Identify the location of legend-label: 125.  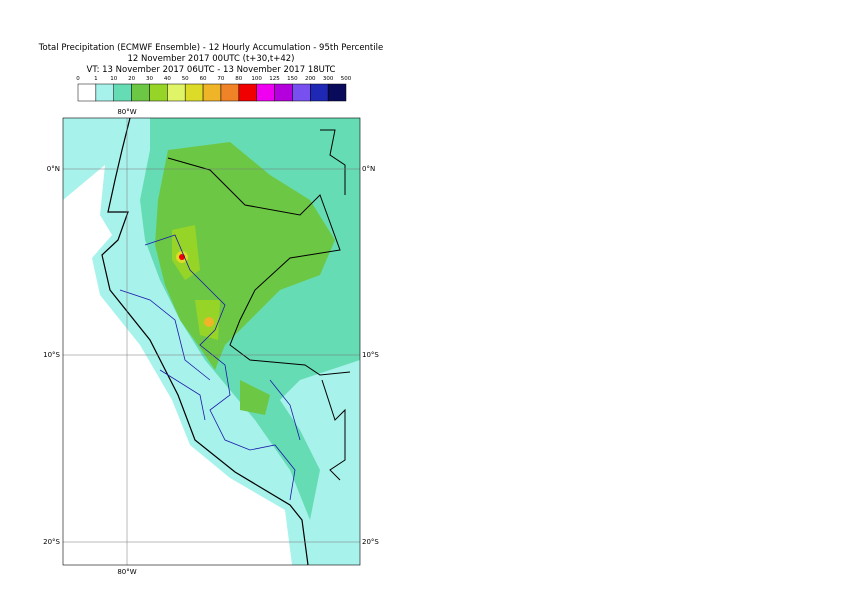
(274, 79).